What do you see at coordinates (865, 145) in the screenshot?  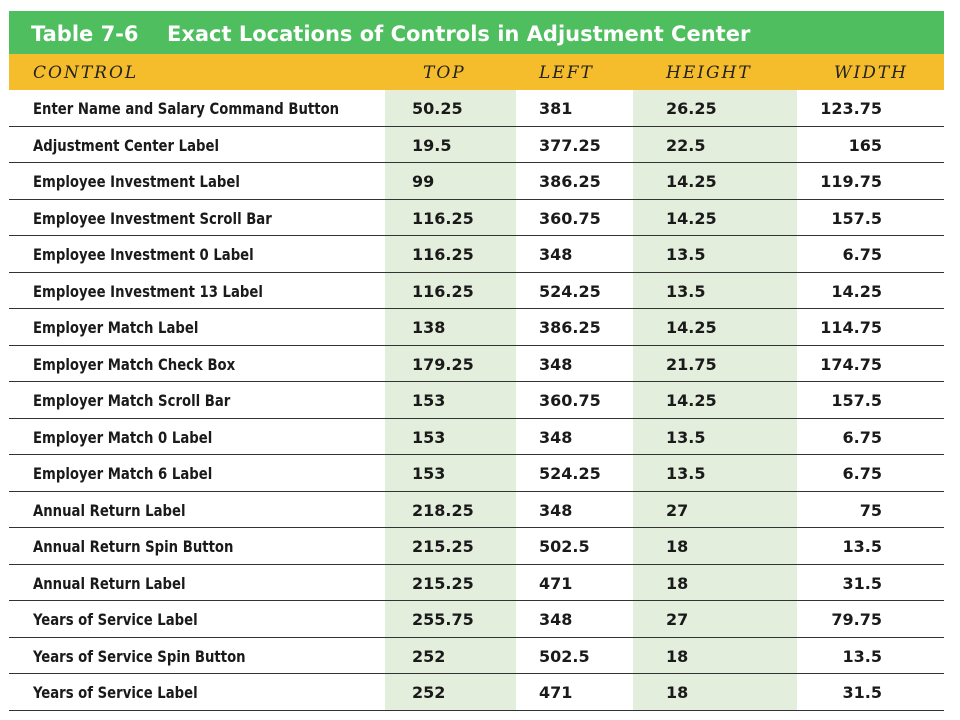 I see `cell-width: 165` at bounding box center [865, 145].